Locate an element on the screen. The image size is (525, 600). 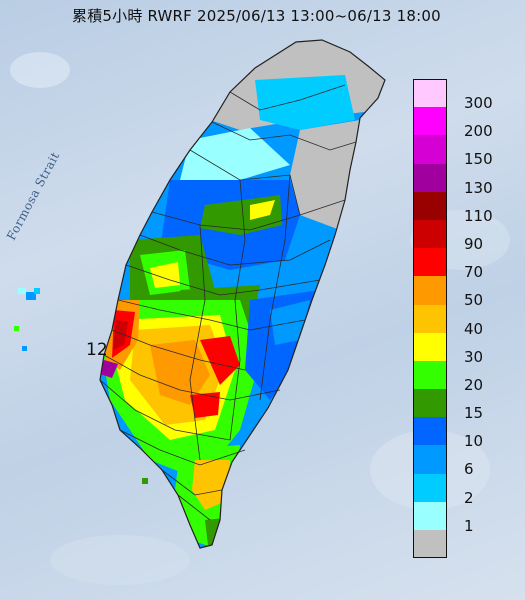
legend-row: 20 is located at coordinates (465, 376).